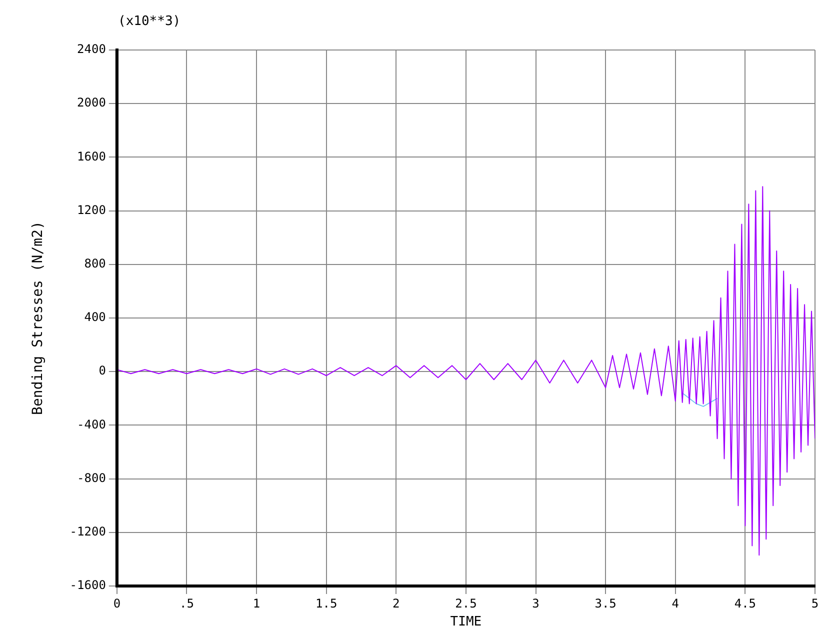 The image size is (825, 635). I want to click on y-tick-label: -400, so click(91, 424).